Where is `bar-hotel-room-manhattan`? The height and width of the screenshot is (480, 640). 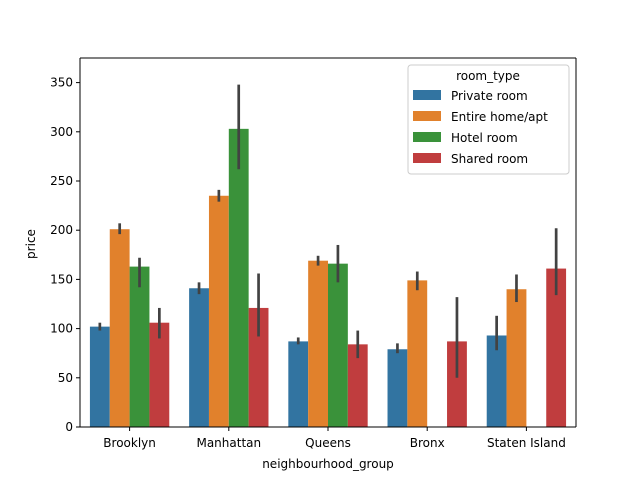
bar-hotel-room-manhattan is located at coordinates (238, 277).